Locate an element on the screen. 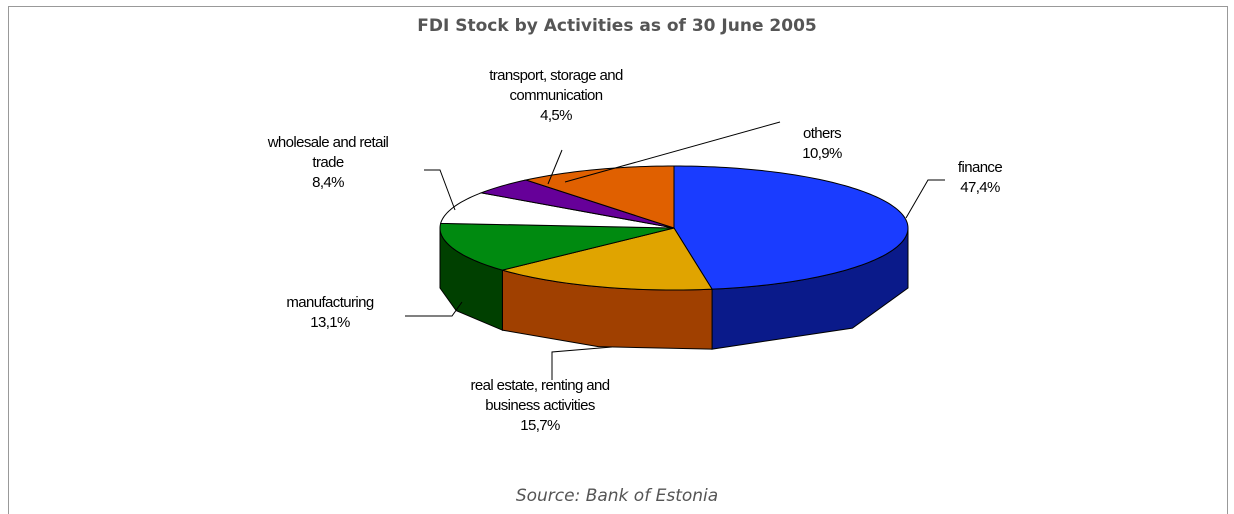  value-label: 47,4% is located at coordinates (980, 187).